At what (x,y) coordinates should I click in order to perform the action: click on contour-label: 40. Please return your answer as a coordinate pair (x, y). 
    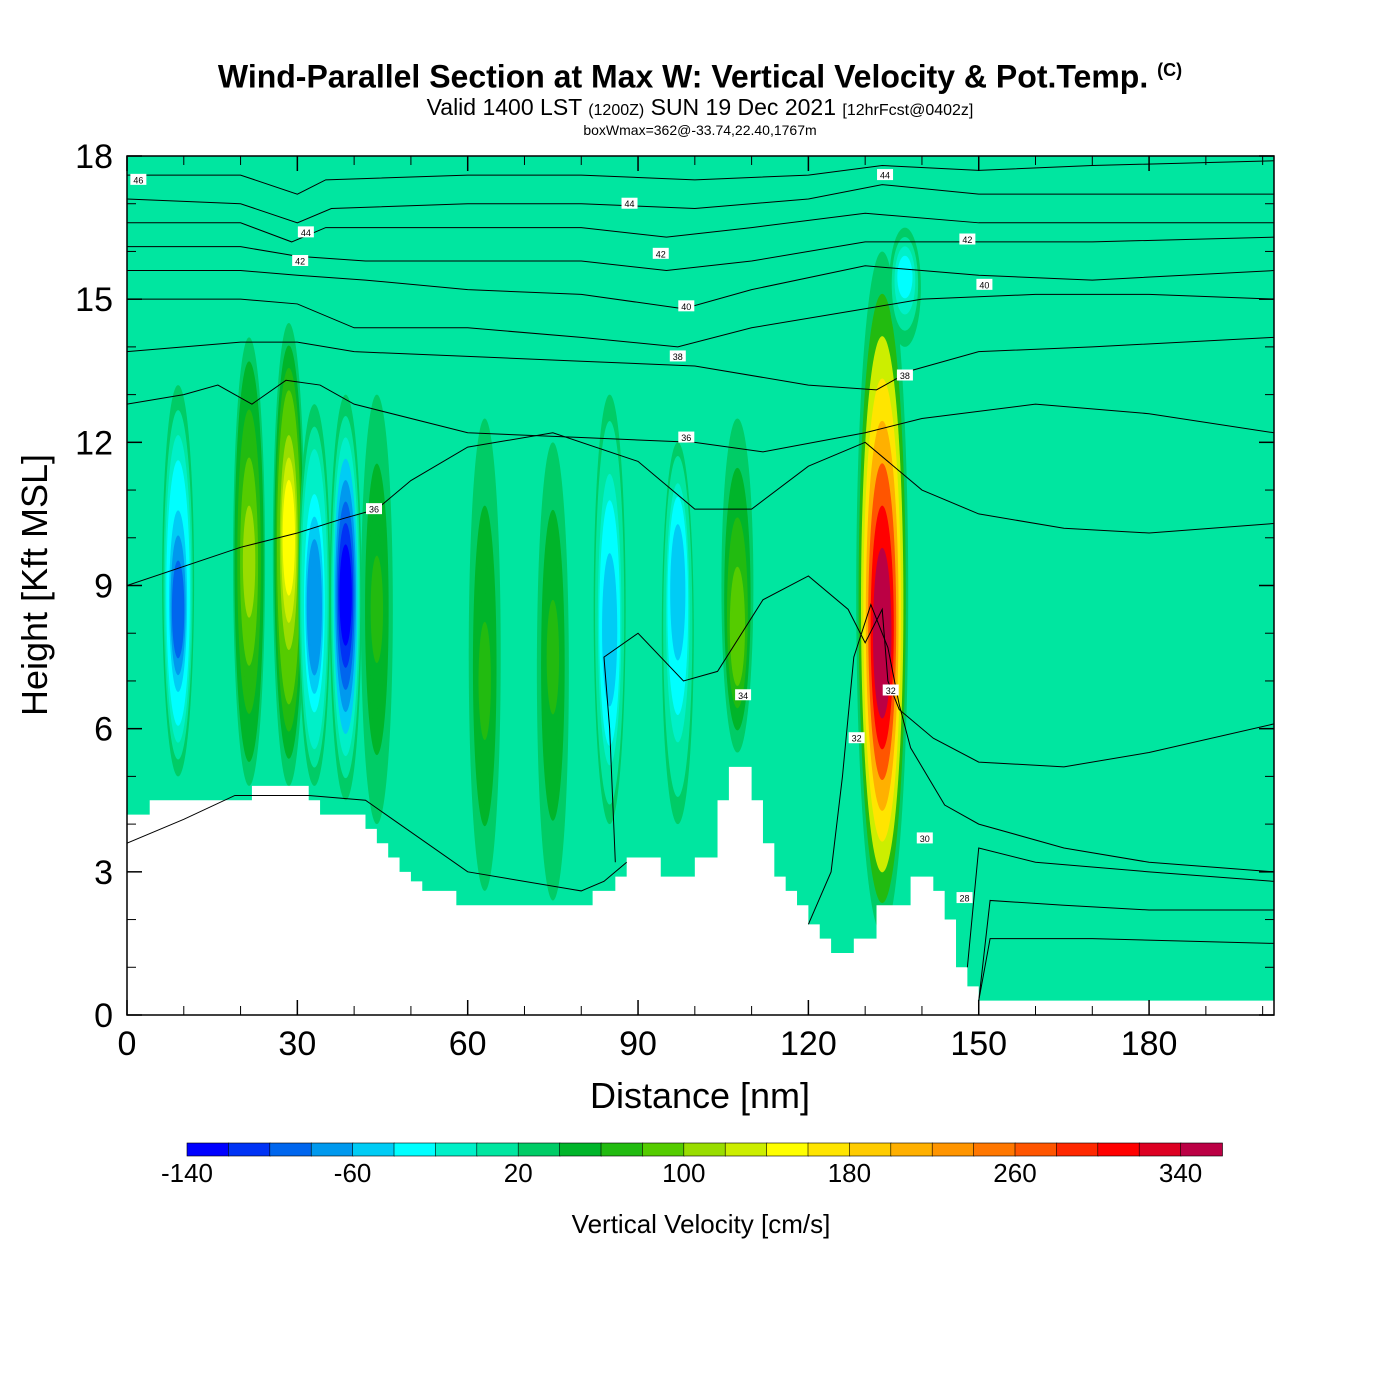
    Looking at the image, I should click on (984, 285).